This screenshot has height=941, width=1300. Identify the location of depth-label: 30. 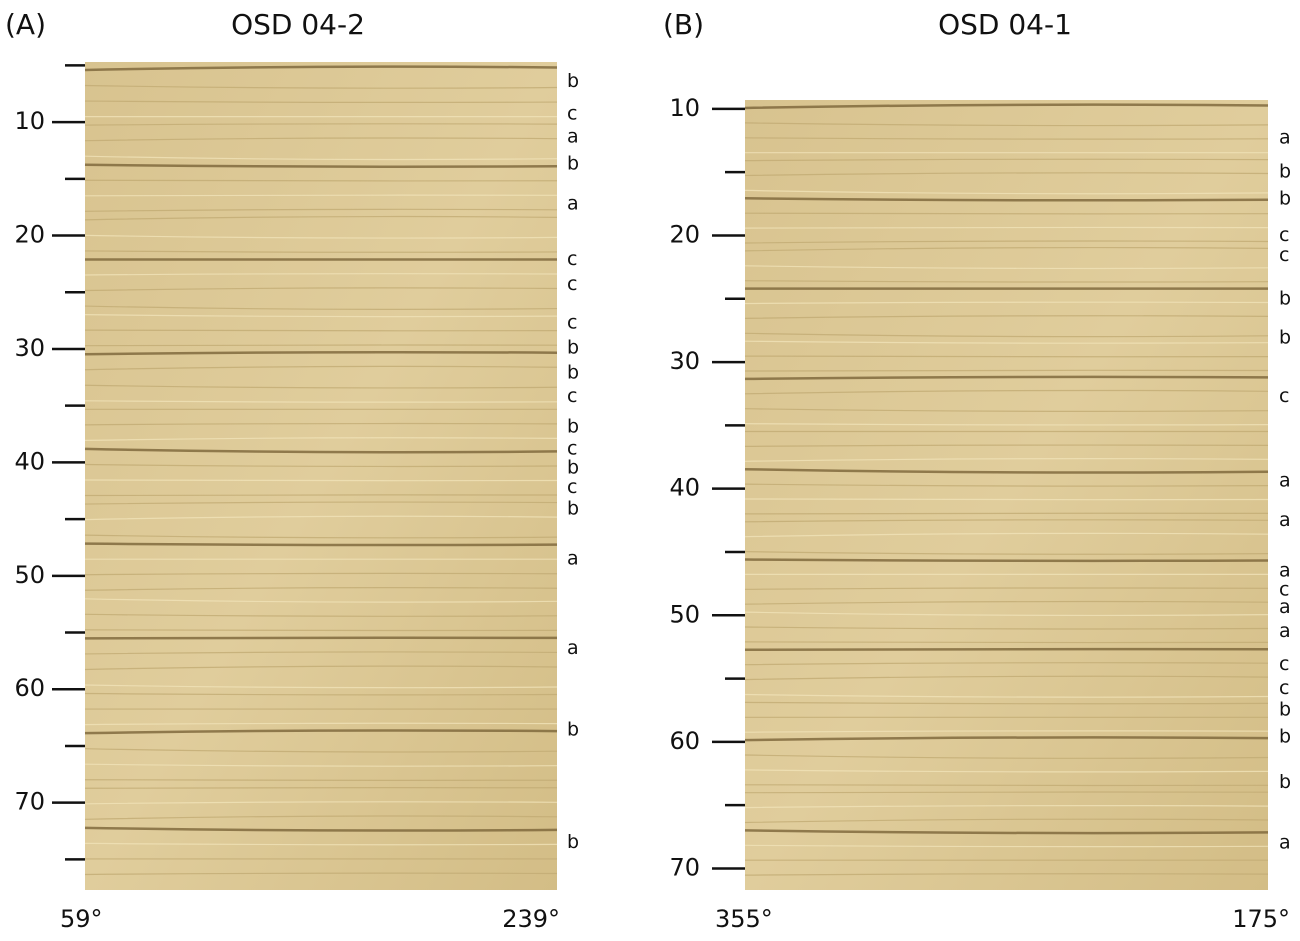
(684, 361).